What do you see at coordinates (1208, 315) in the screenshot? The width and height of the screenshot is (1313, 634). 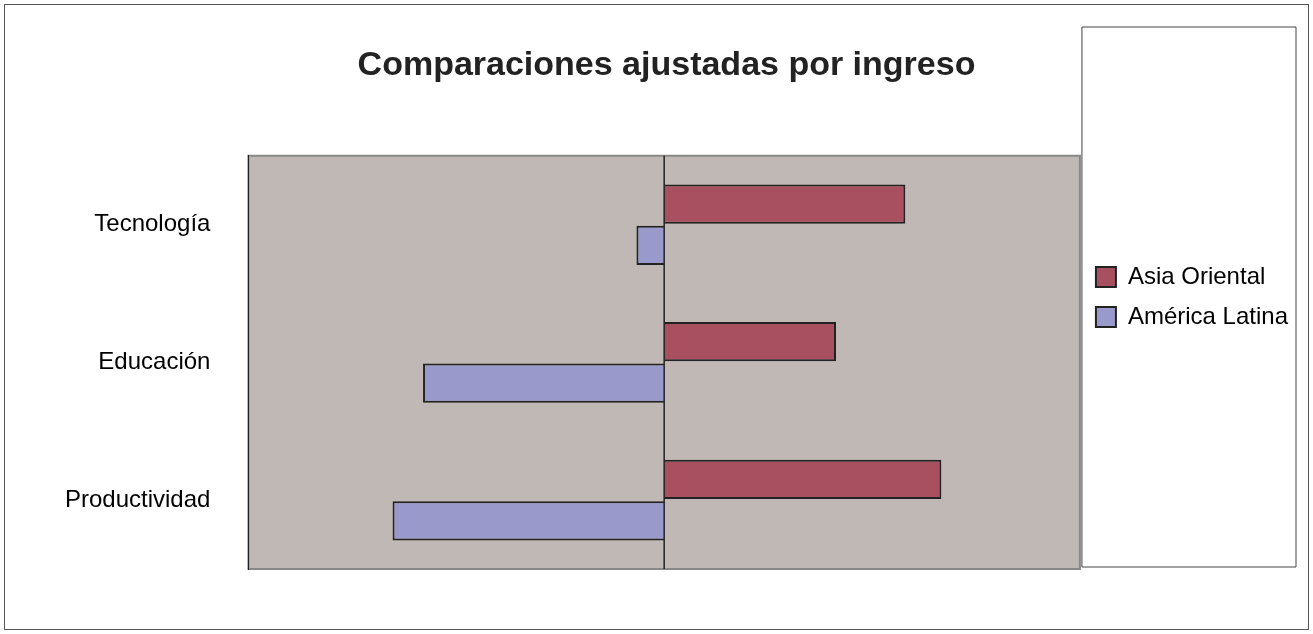 I see `legend-label: América Latina` at bounding box center [1208, 315].